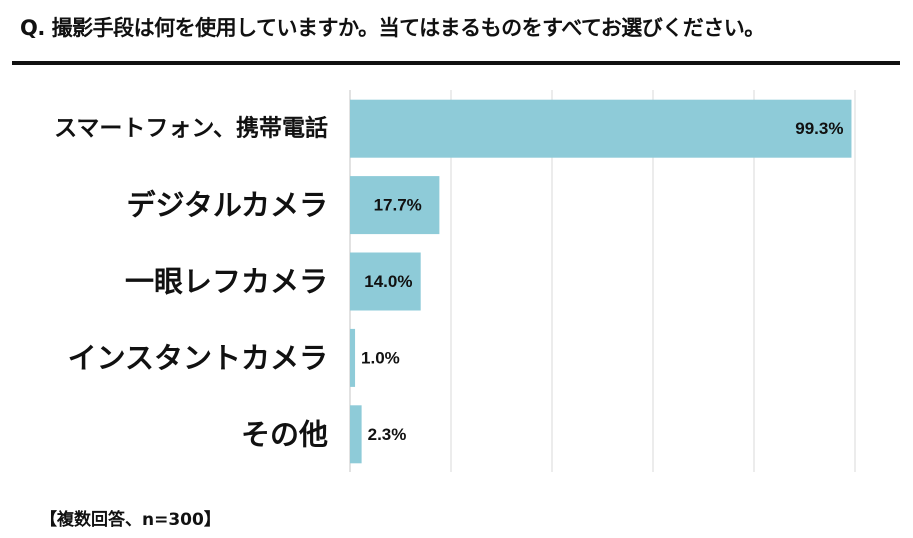 Image resolution: width=913 pixels, height=538 pixels. I want to click on question-title: Q. 撮影手段は何を使用していますか。当てはまるものをすべてお選びください。, so click(392, 28).